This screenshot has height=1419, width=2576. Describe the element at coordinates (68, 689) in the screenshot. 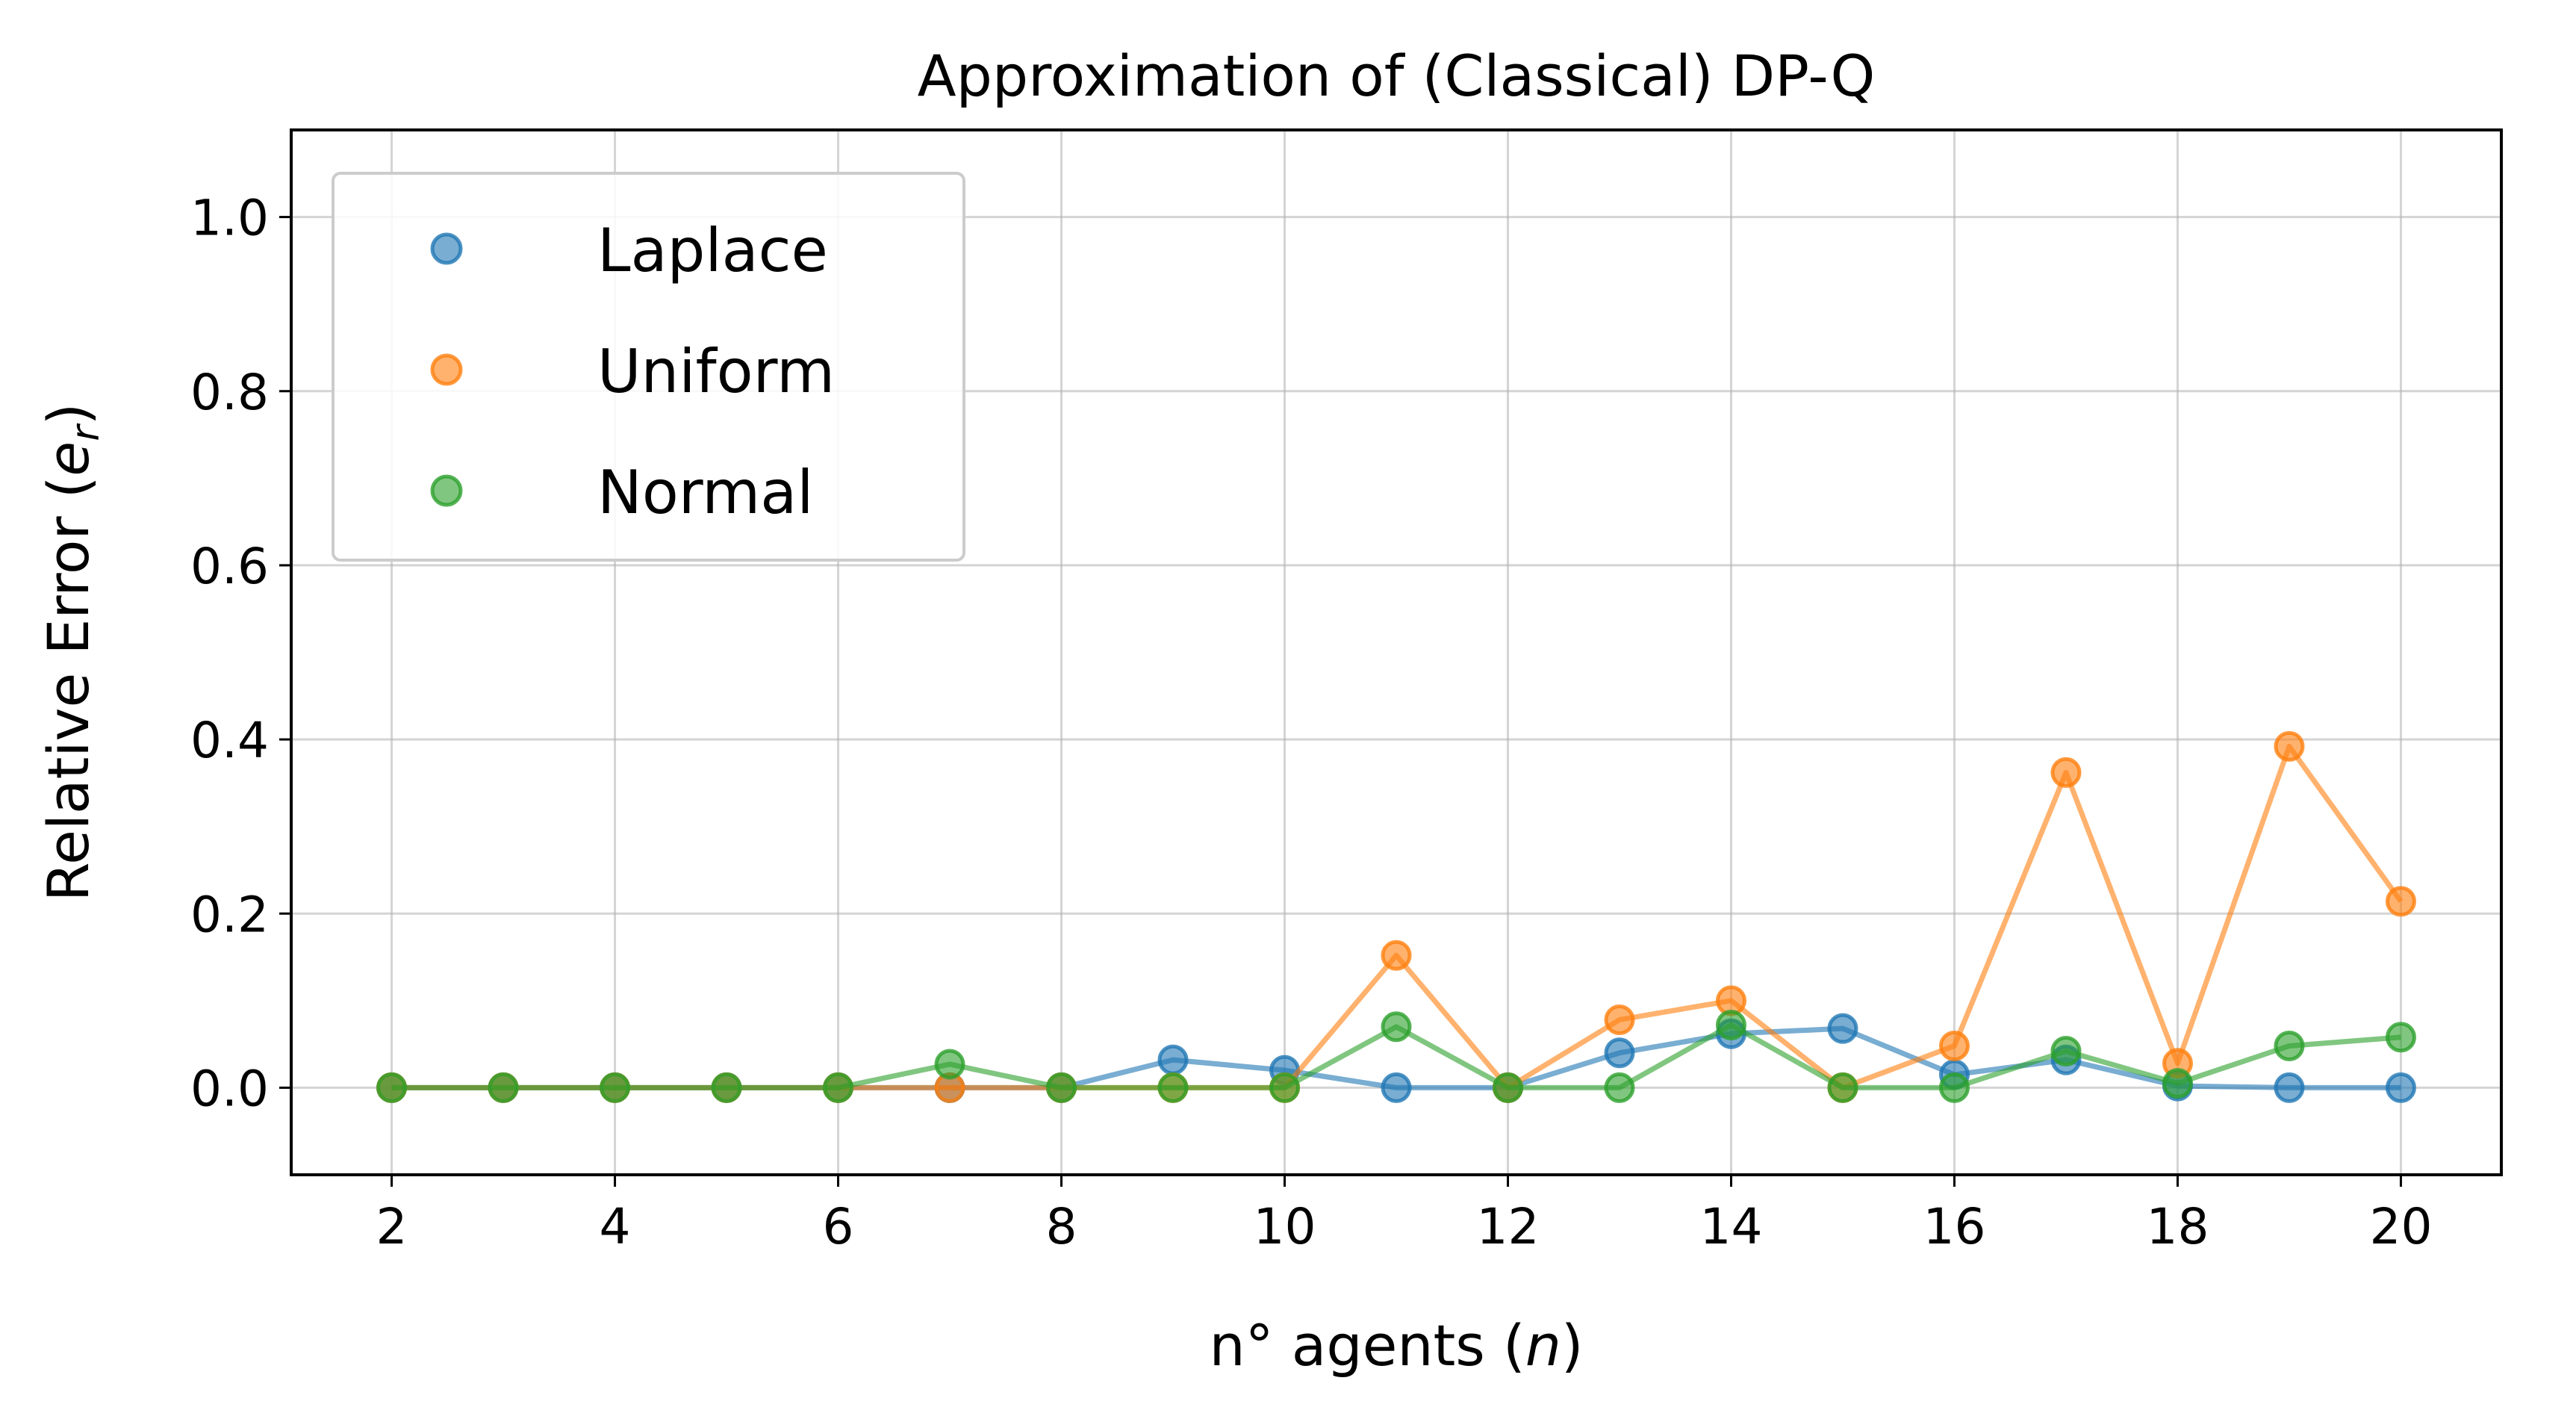

I see `y-axis-label-prefix: Relative Error (` at that location.